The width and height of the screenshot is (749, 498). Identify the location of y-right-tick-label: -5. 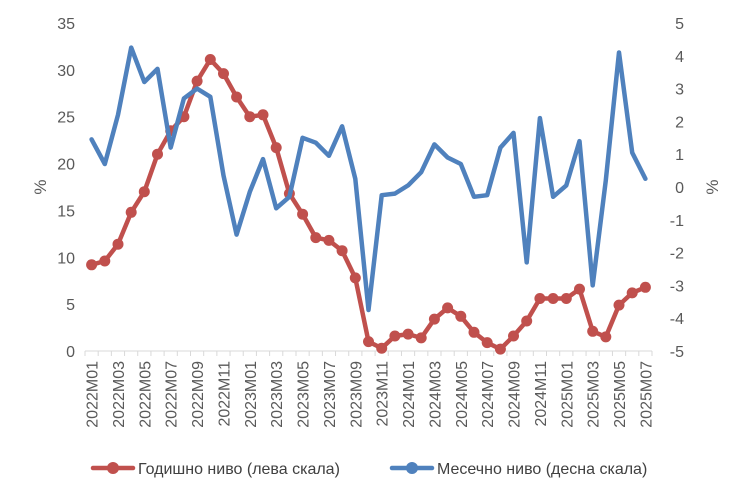
(677, 352).